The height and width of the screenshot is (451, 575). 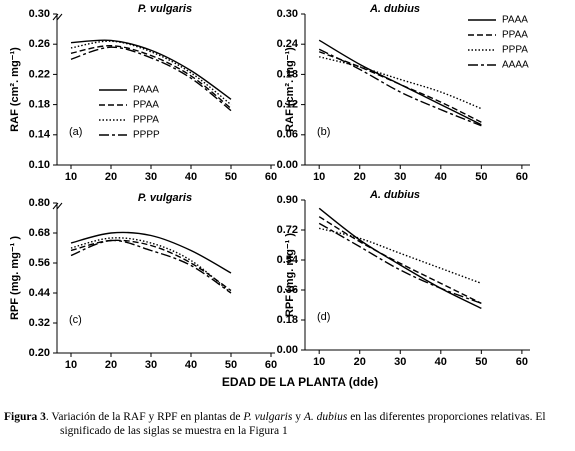 What do you see at coordinates (287, 230) in the screenshot?
I see `y-tick-label: 0.72` at bounding box center [287, 230].